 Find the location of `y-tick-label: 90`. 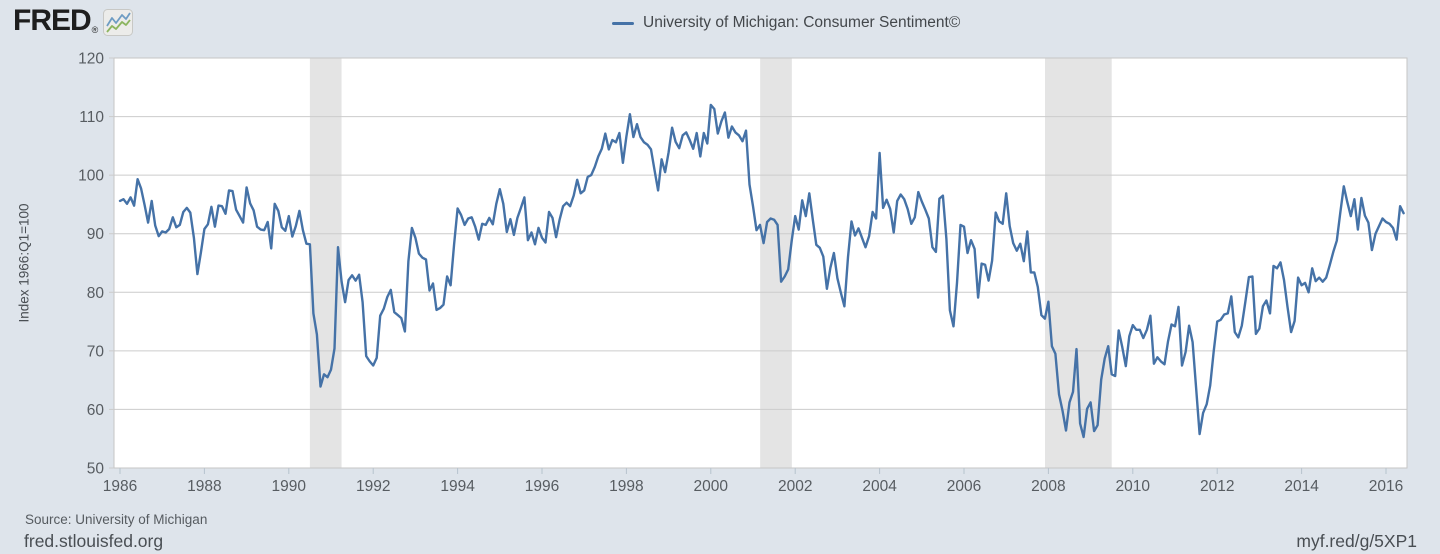

y-tick-label: 90 is located at coordinates (96, 234).